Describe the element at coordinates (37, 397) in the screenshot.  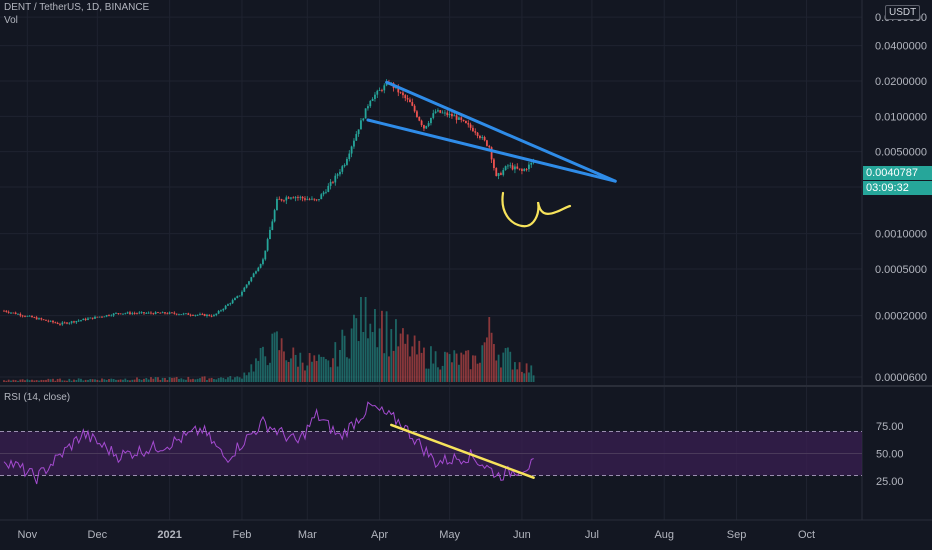
I see `rsi-legend: RSI (14, close)` at that location.